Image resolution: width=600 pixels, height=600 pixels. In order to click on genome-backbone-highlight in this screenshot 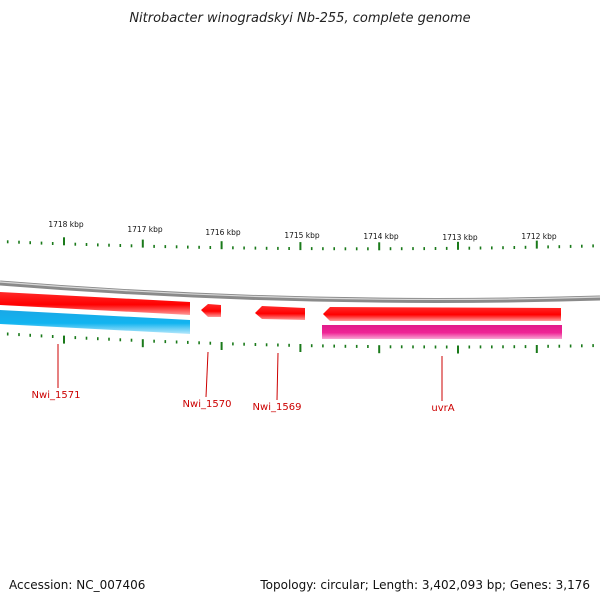, I will do `click(300, 291)`.